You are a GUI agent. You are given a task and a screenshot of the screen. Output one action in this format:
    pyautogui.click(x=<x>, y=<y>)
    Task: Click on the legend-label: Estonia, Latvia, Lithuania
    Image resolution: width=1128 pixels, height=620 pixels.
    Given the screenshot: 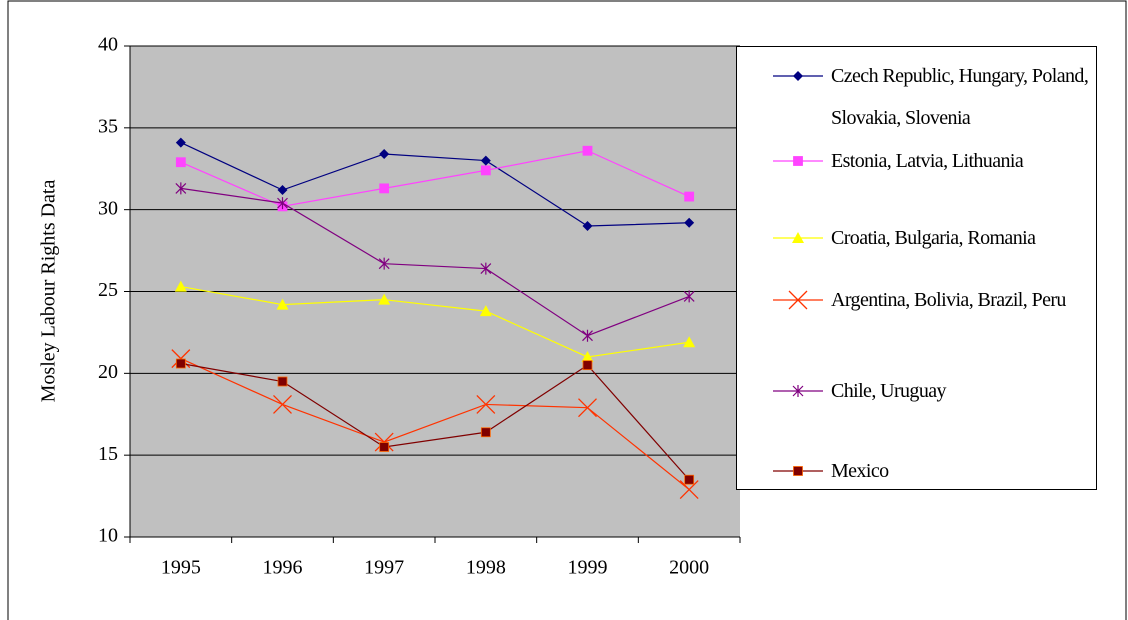 What is the action you would take?
    pyautogui.click(x=927, y=161)
    